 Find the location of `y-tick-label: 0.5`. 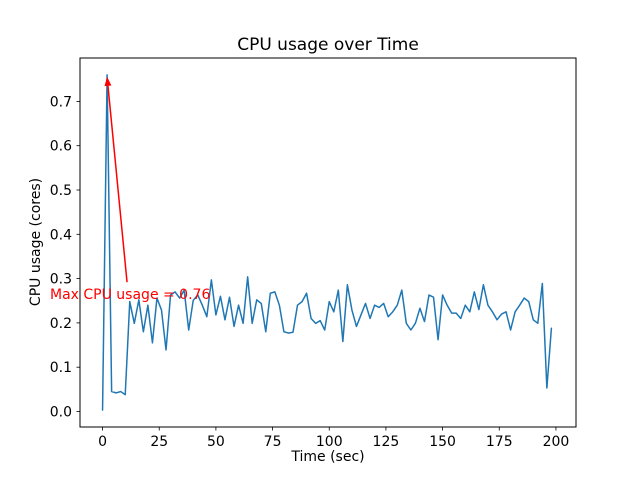

y-tick-label: 0.5 is located at coordinates (61, 191).